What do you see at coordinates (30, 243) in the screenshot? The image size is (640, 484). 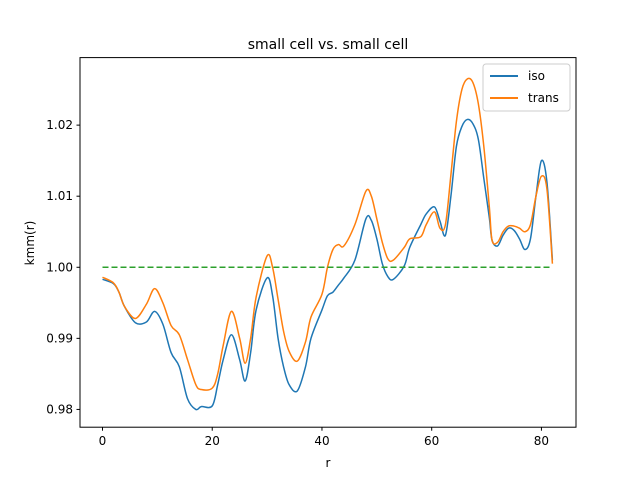 I see `y-axis-label: kmm(r)` at bounding box center [30, 243].